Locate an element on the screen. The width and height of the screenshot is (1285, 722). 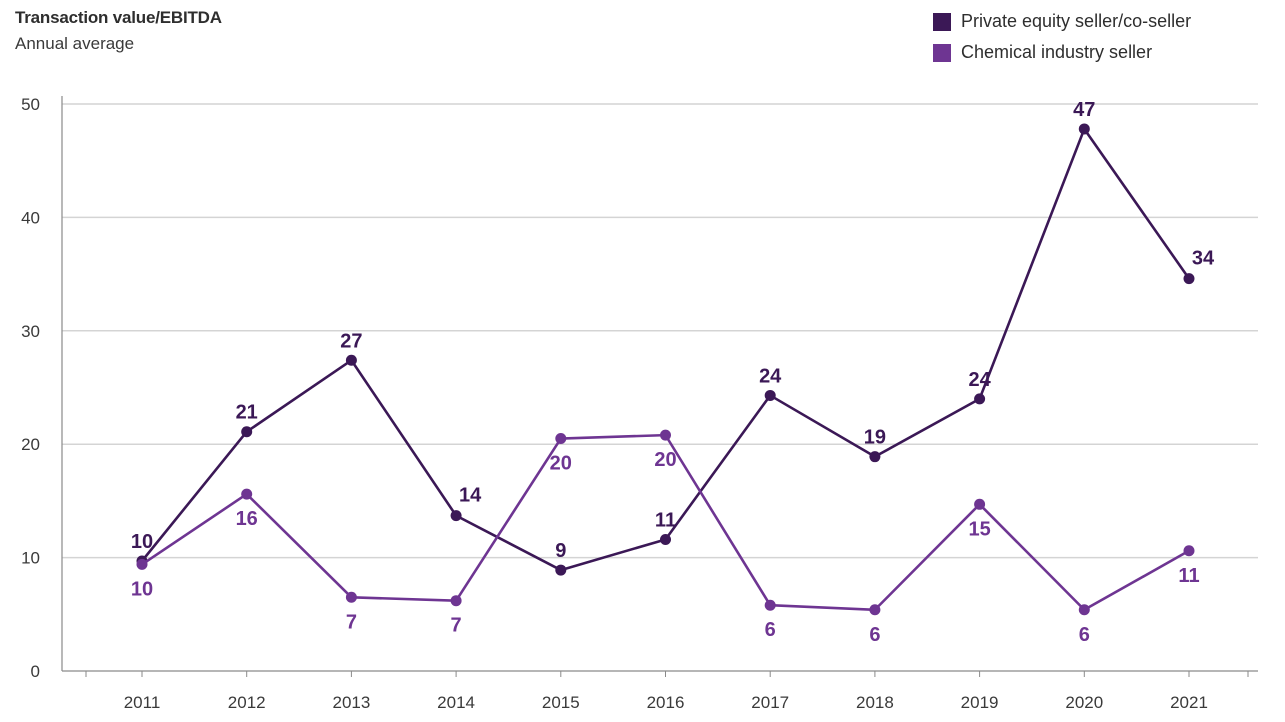
x-tick-label-2011: 2011 is located at coordinates (142, 702).